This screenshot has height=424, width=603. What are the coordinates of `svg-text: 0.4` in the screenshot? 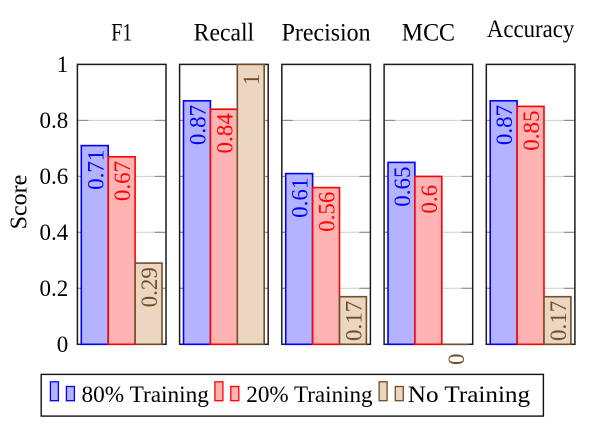 It's located at (54, 232).